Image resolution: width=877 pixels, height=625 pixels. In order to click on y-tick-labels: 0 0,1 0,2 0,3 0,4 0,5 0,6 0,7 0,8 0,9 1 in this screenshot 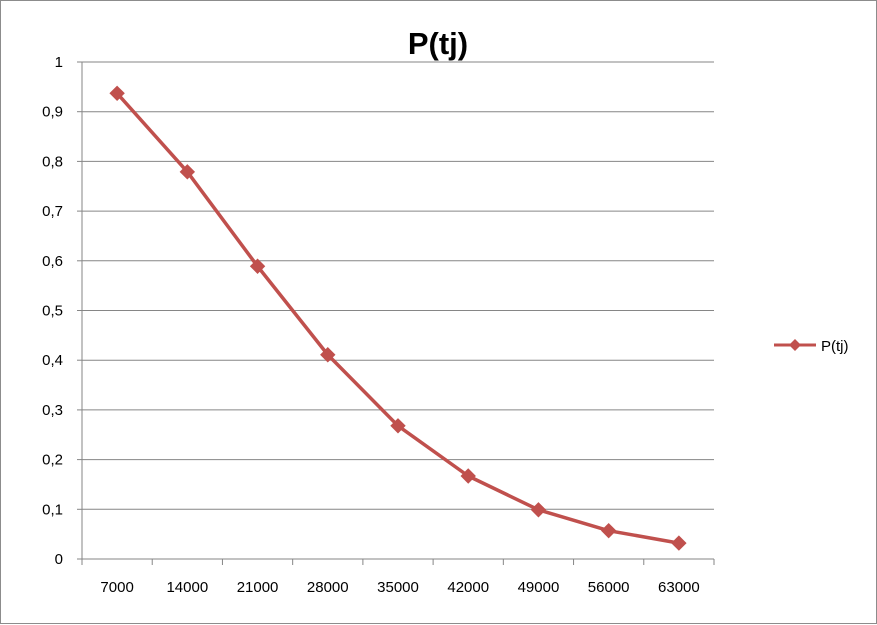, I will do `click(52, 311)`.